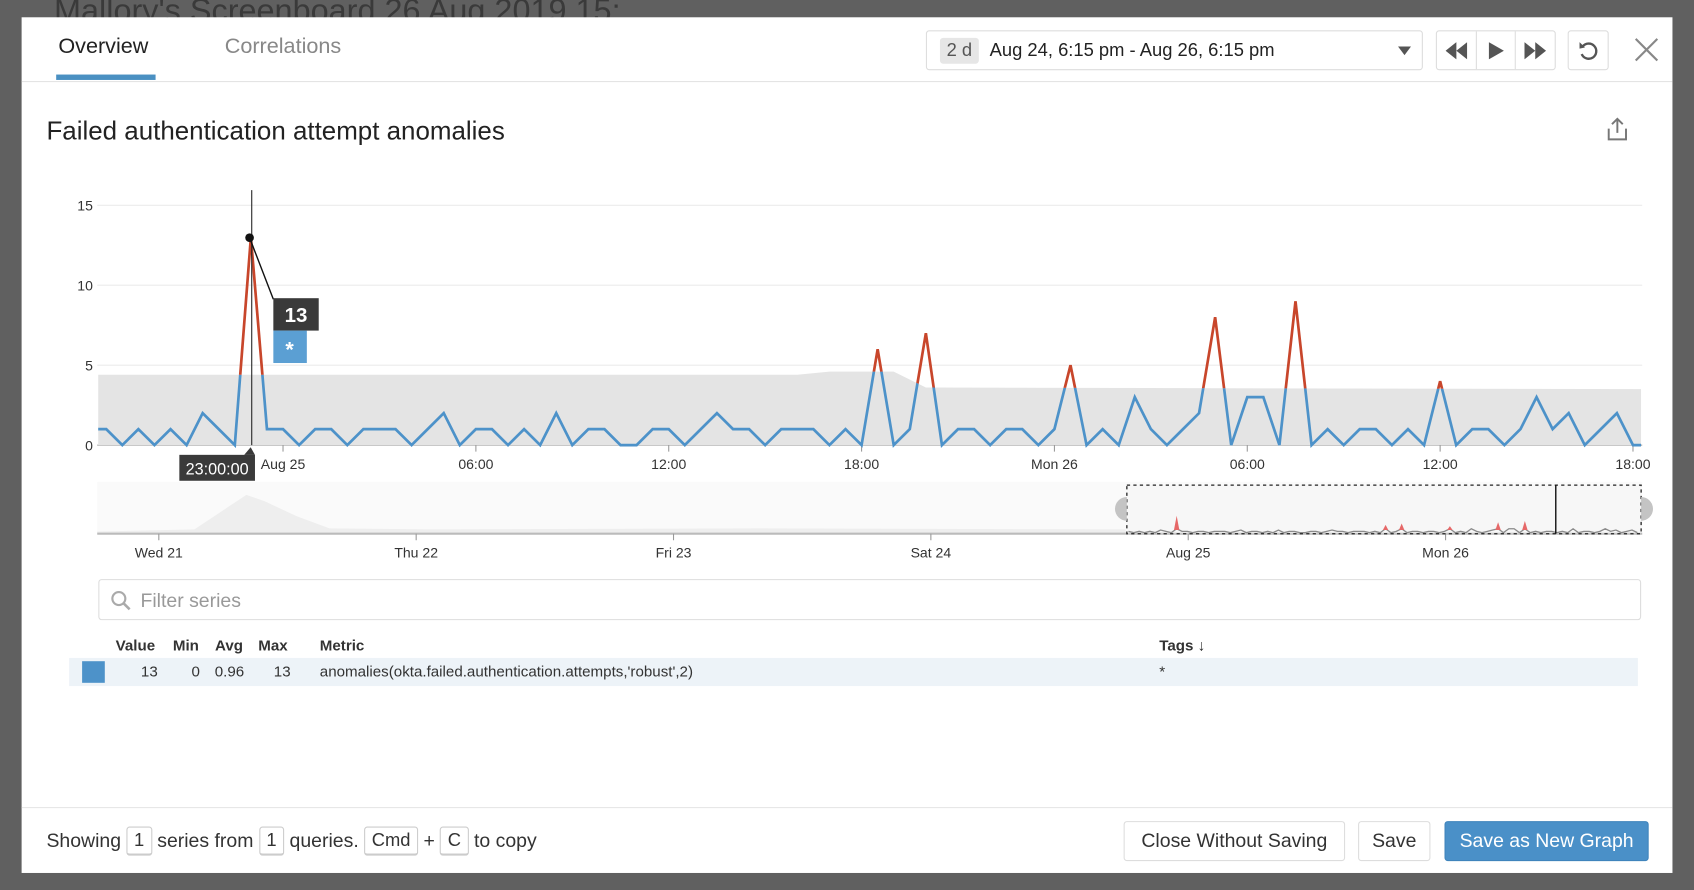 Image resolution: width=1694 pixels, height=890 pixels. I want to click on export-button, so click(1617, 130).